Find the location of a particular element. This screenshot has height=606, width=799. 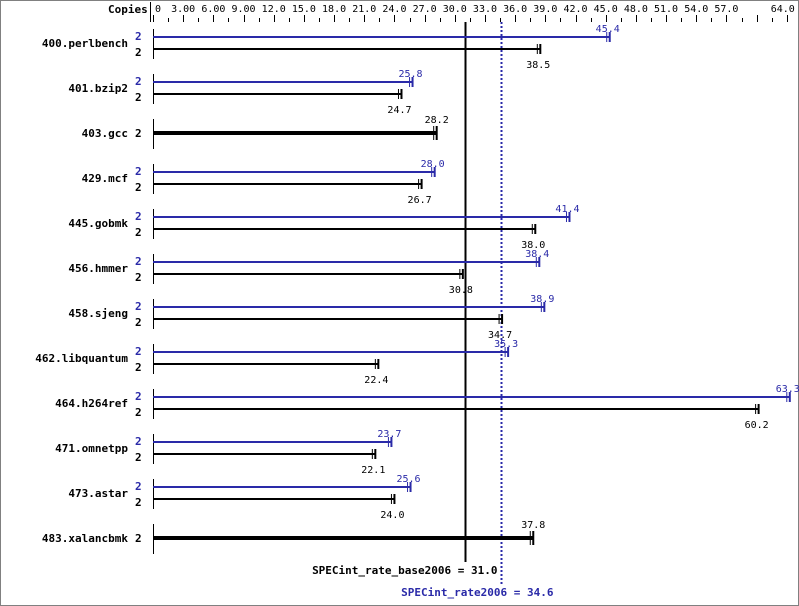

benchmark-name: 456.hmmer is located at coordinates (98, 268).